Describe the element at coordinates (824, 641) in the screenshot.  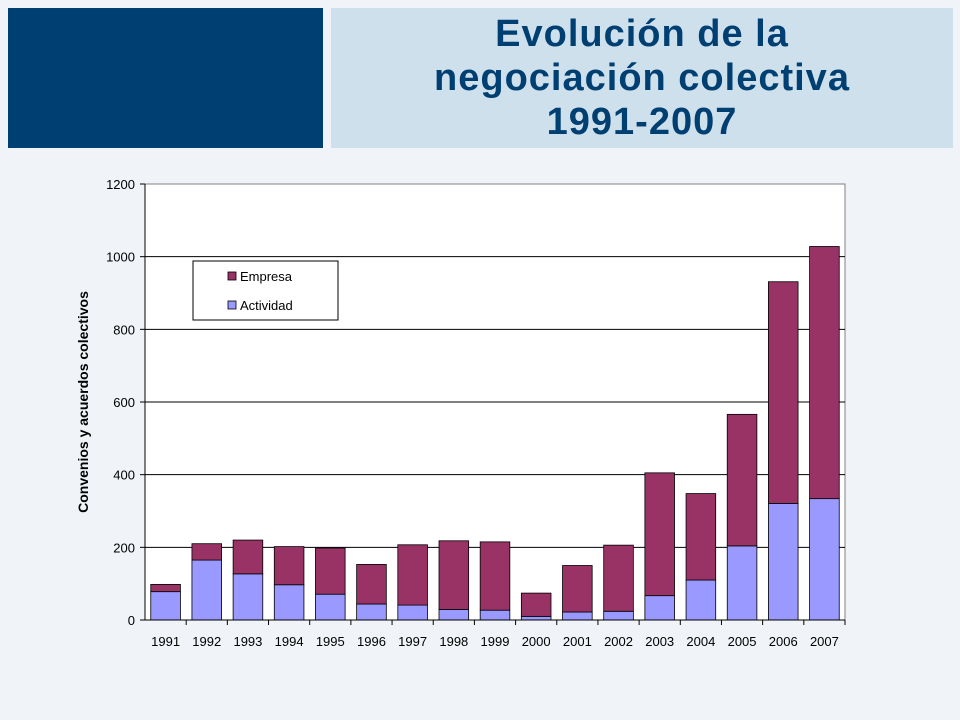
I see `x-tick-label: 2007` at that location.